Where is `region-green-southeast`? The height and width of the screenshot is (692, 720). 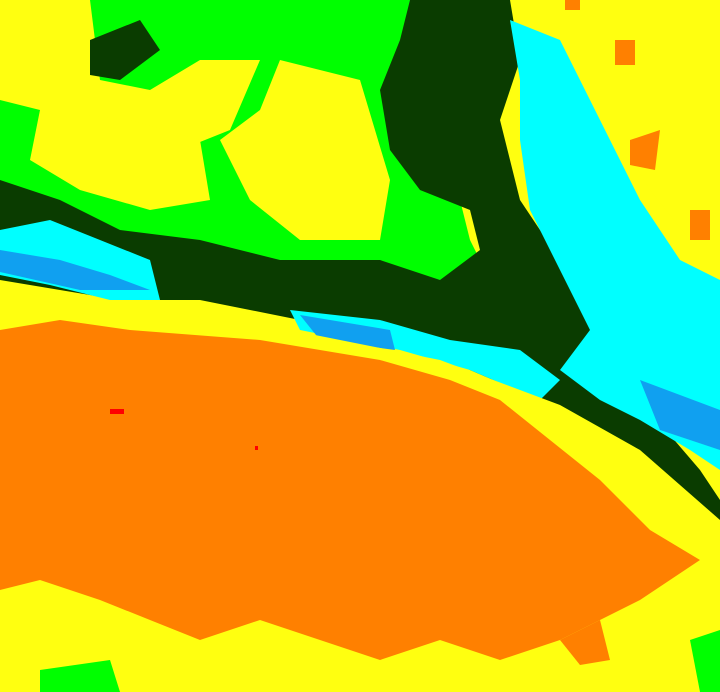 region-green-southeast is located at coordinates (705, 661).